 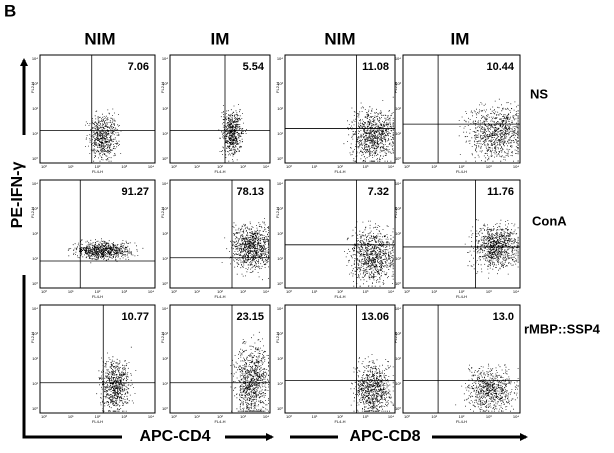 What do you see at coordinates (10, 10) in the screenshot?
I see `panel-label: B` at bounding box center [10, 10].